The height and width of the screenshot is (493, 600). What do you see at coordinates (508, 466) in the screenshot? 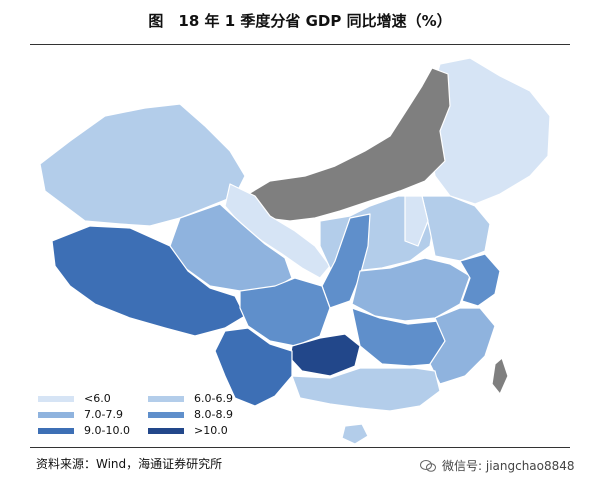
I see `wechat-id: 微信号: jiangchao8848` at bounding box center [508, 466].